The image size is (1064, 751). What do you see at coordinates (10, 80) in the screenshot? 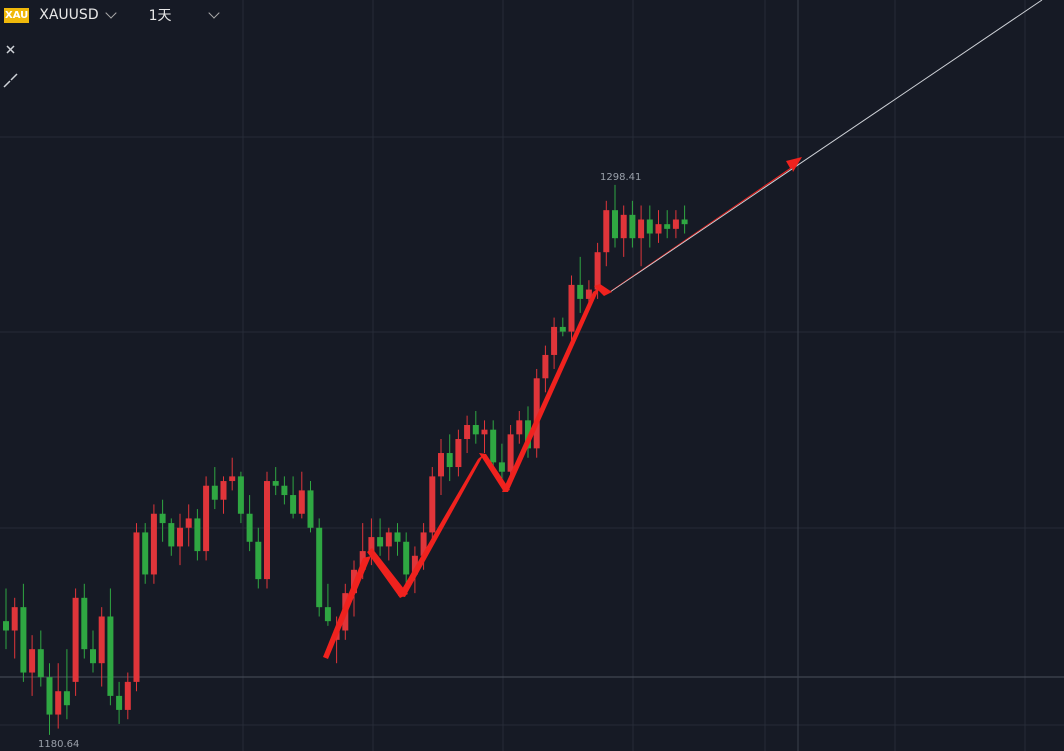
I see `collapse-button` at bounding box center [10, 80].